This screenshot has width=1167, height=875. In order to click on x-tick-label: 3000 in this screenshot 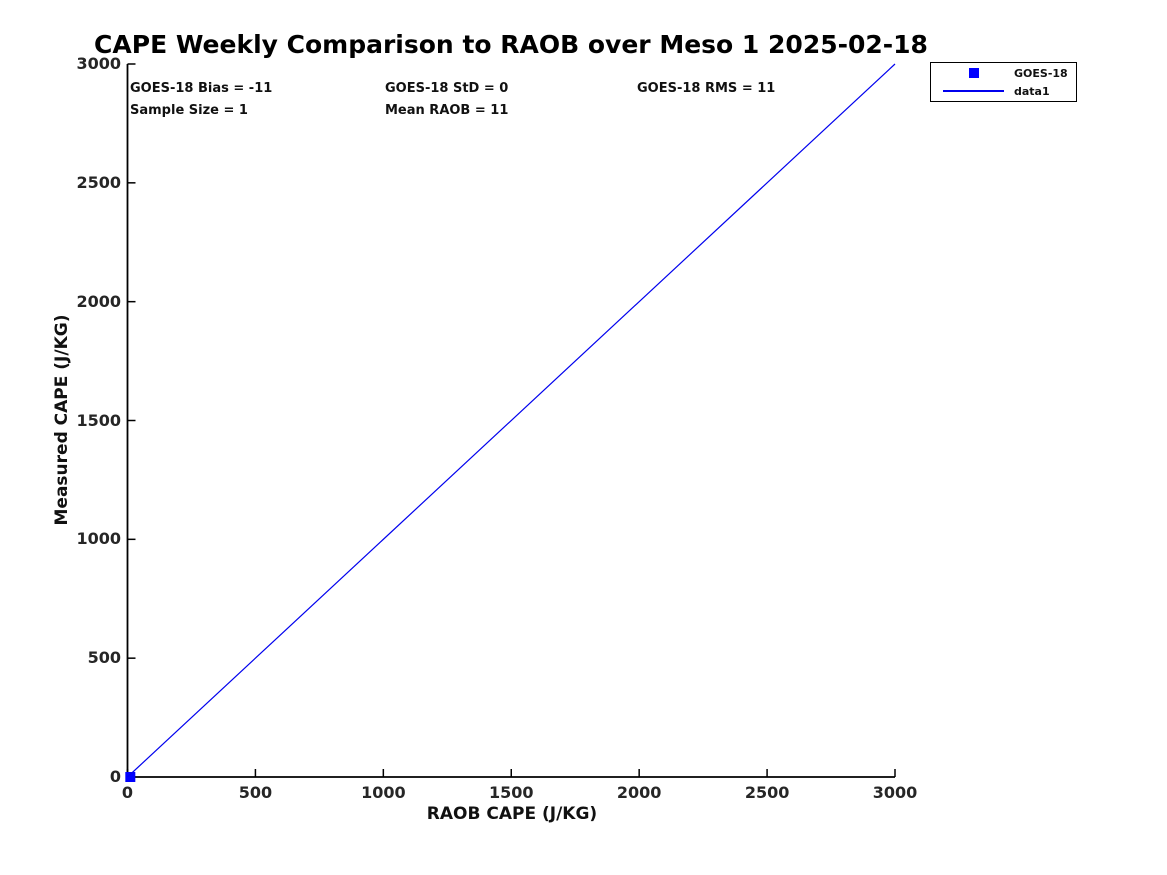, I will do `click(895, 792)`.